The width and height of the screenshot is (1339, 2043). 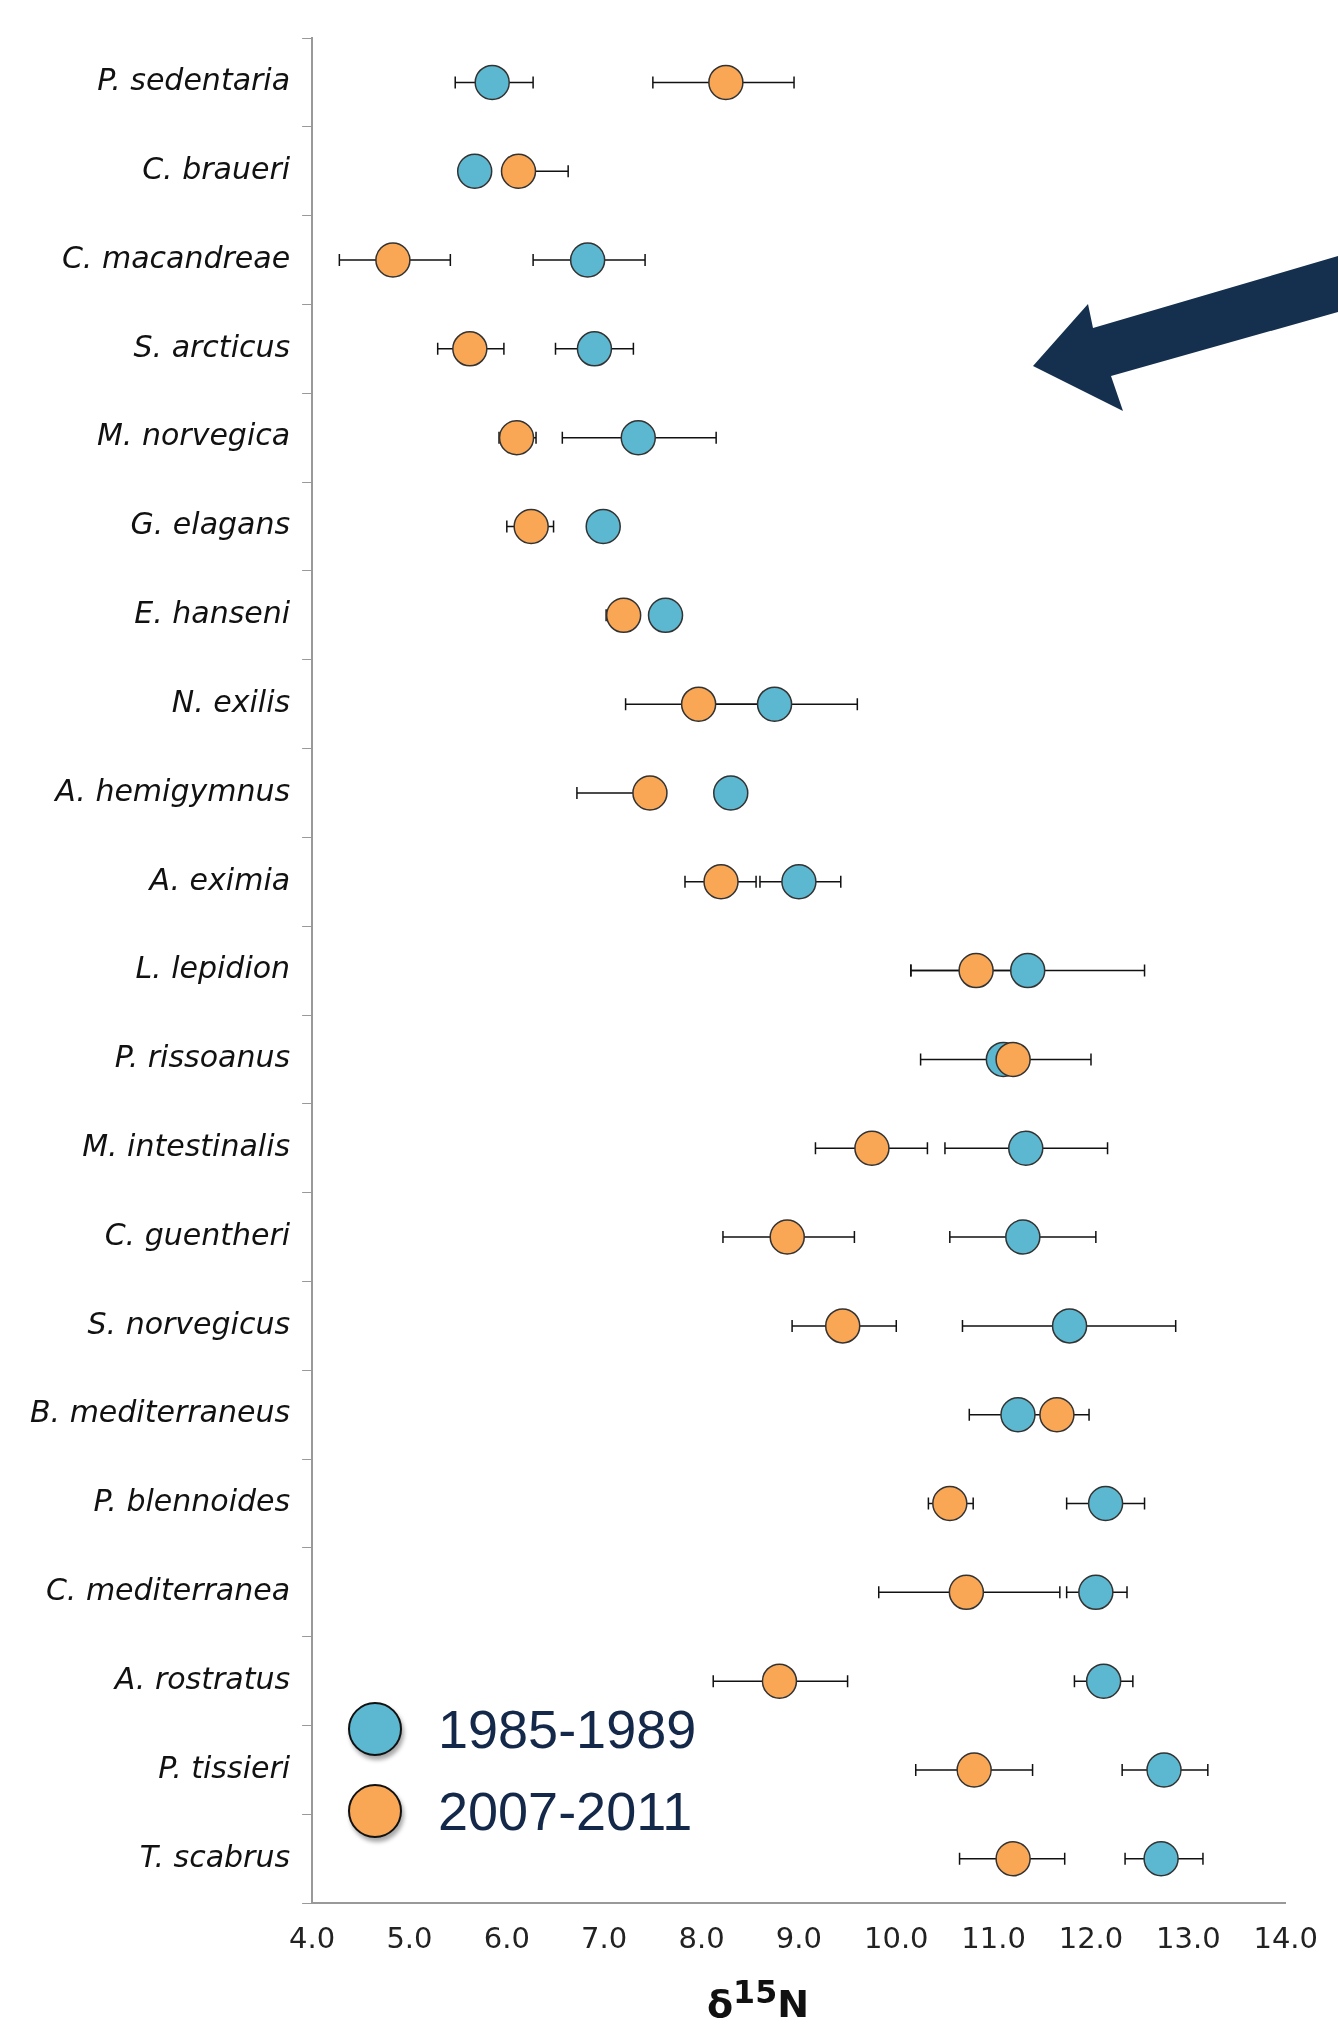 I want to click on x-axis-title: δ$^{15}$N, so click(x=758, y=2000).